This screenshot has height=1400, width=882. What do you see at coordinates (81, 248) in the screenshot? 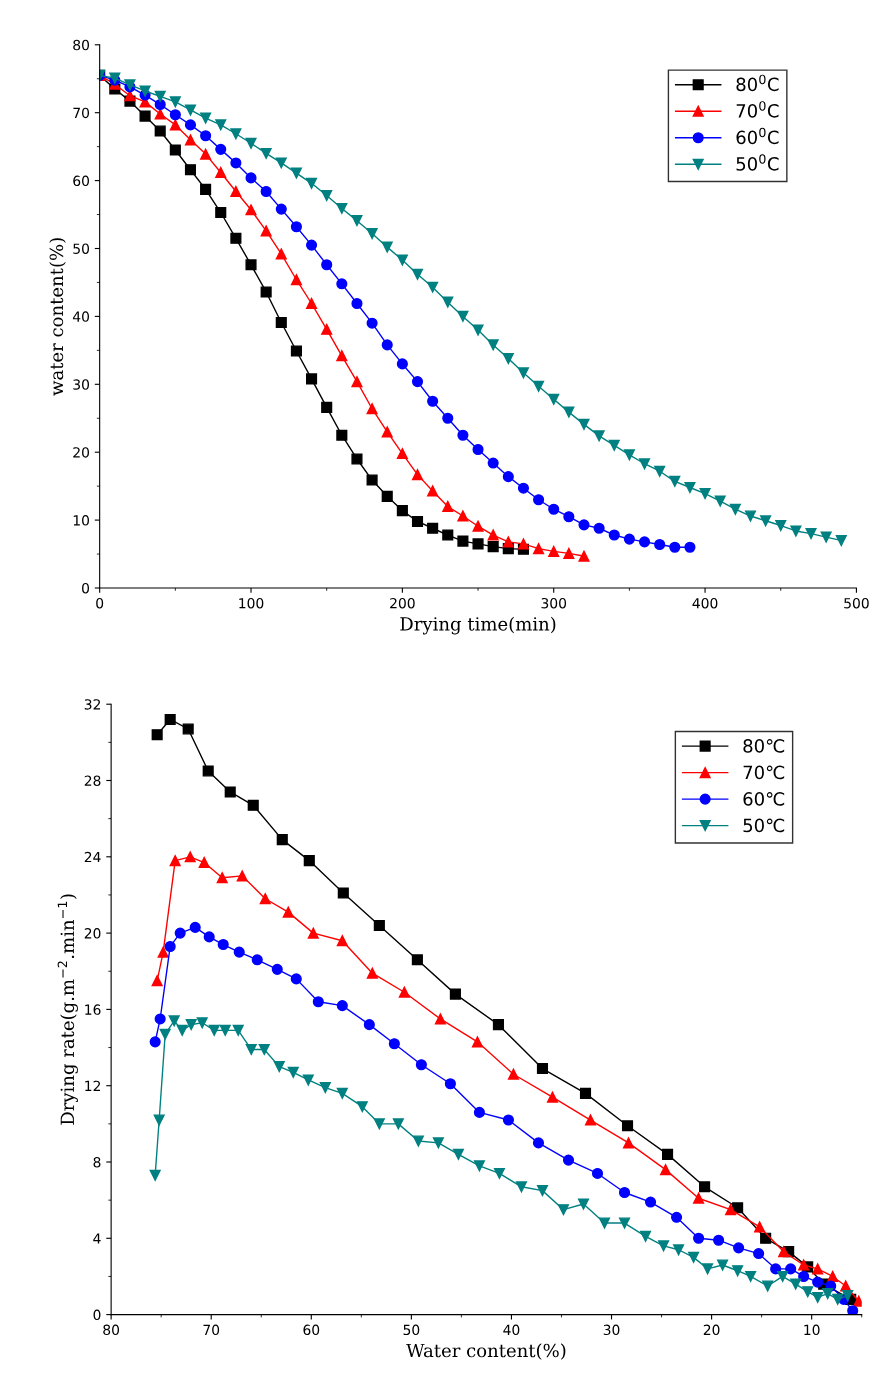
I see `y-tick-label: 50` at bounding box center [81, 248].